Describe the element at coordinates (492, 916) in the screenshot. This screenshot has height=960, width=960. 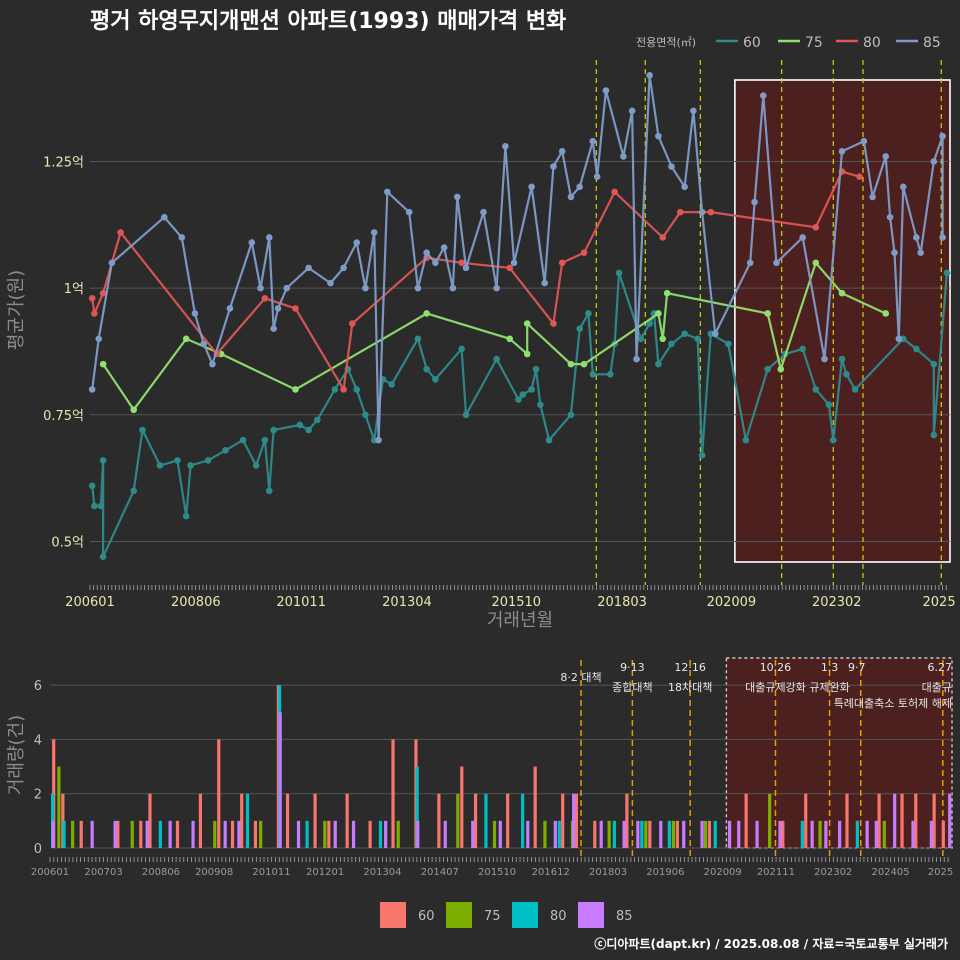
I see `legend-label-bottom-75: 75` at that location.